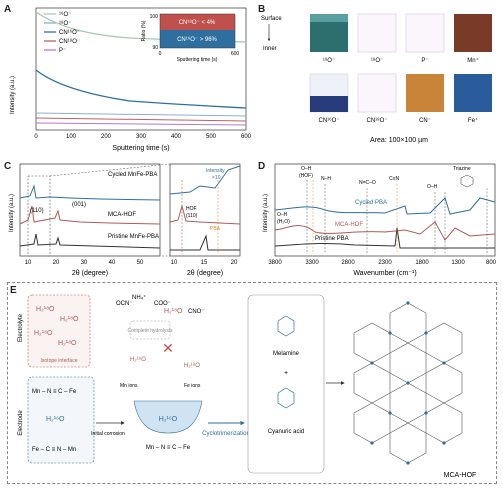 The height and width of the screenshot is (490, 503). I want to click on legend-p: P⁻, so click(62, 51).